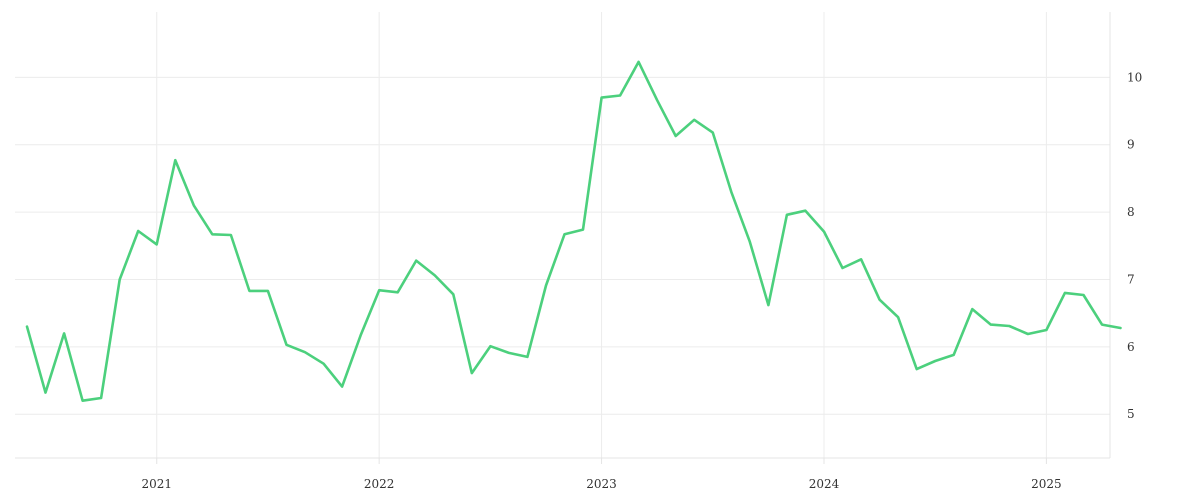  I want to click on x-tick-label: 2025, so click(1046, 484).